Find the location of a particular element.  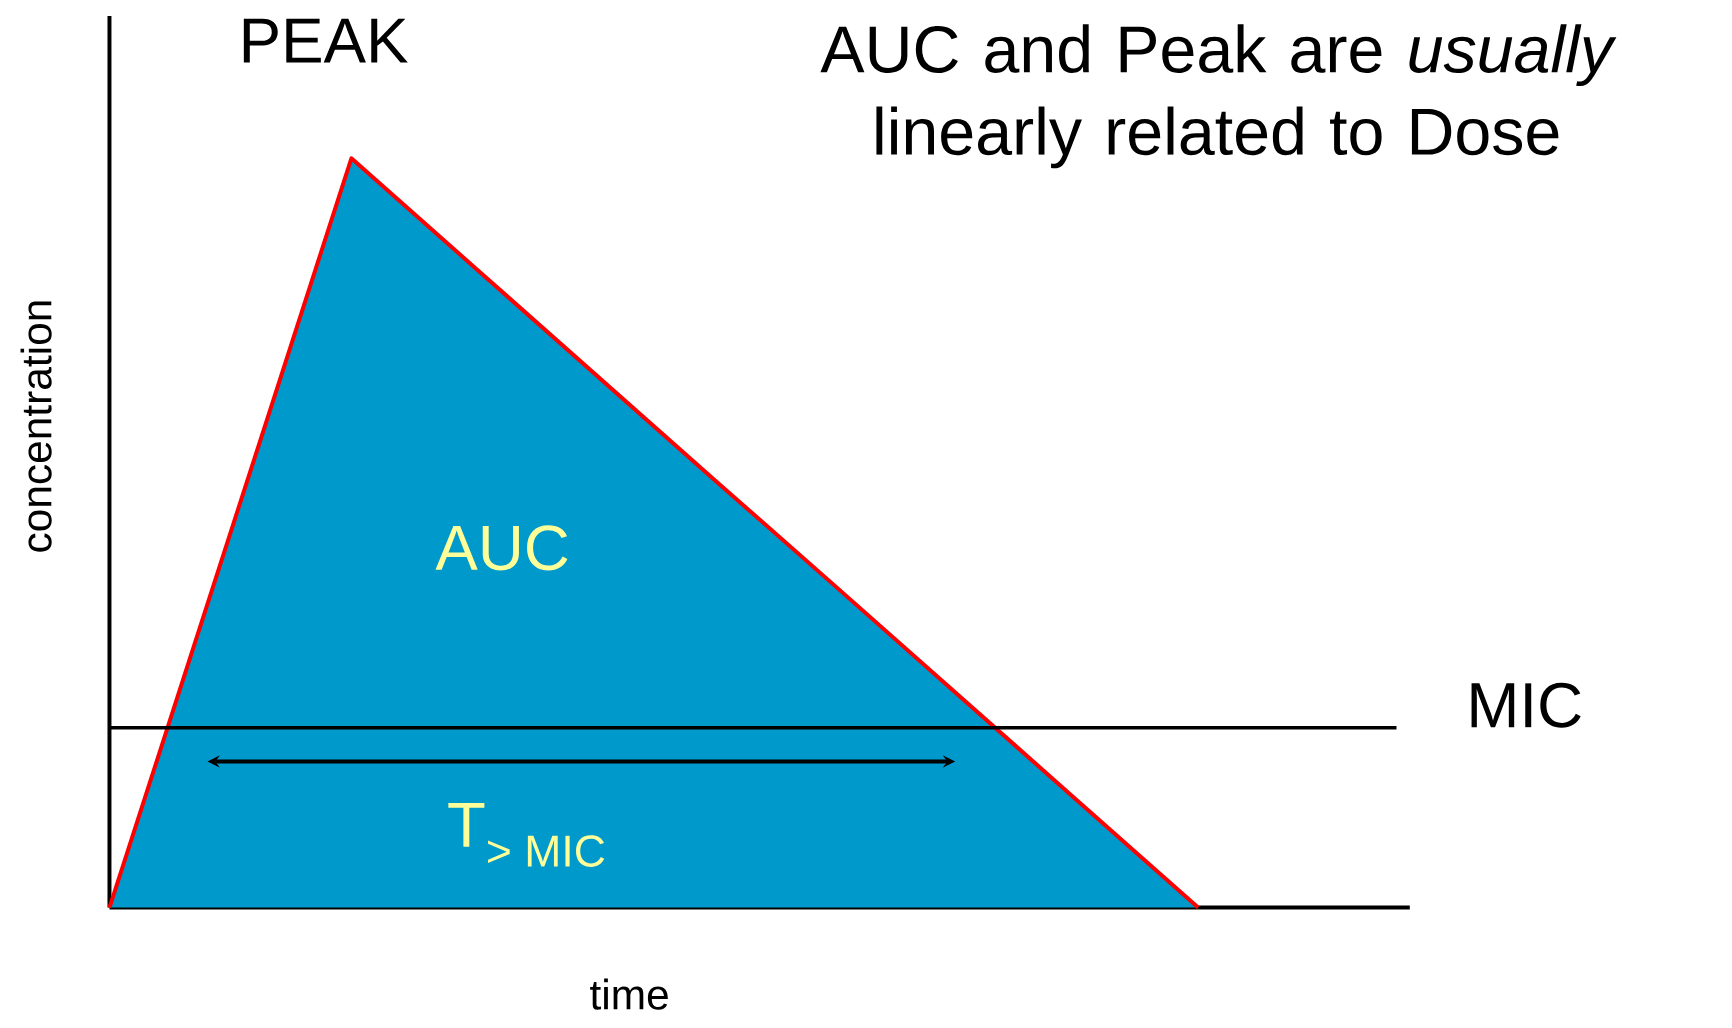

ref-line-label: MIC is located at coordinates (1526, 705).